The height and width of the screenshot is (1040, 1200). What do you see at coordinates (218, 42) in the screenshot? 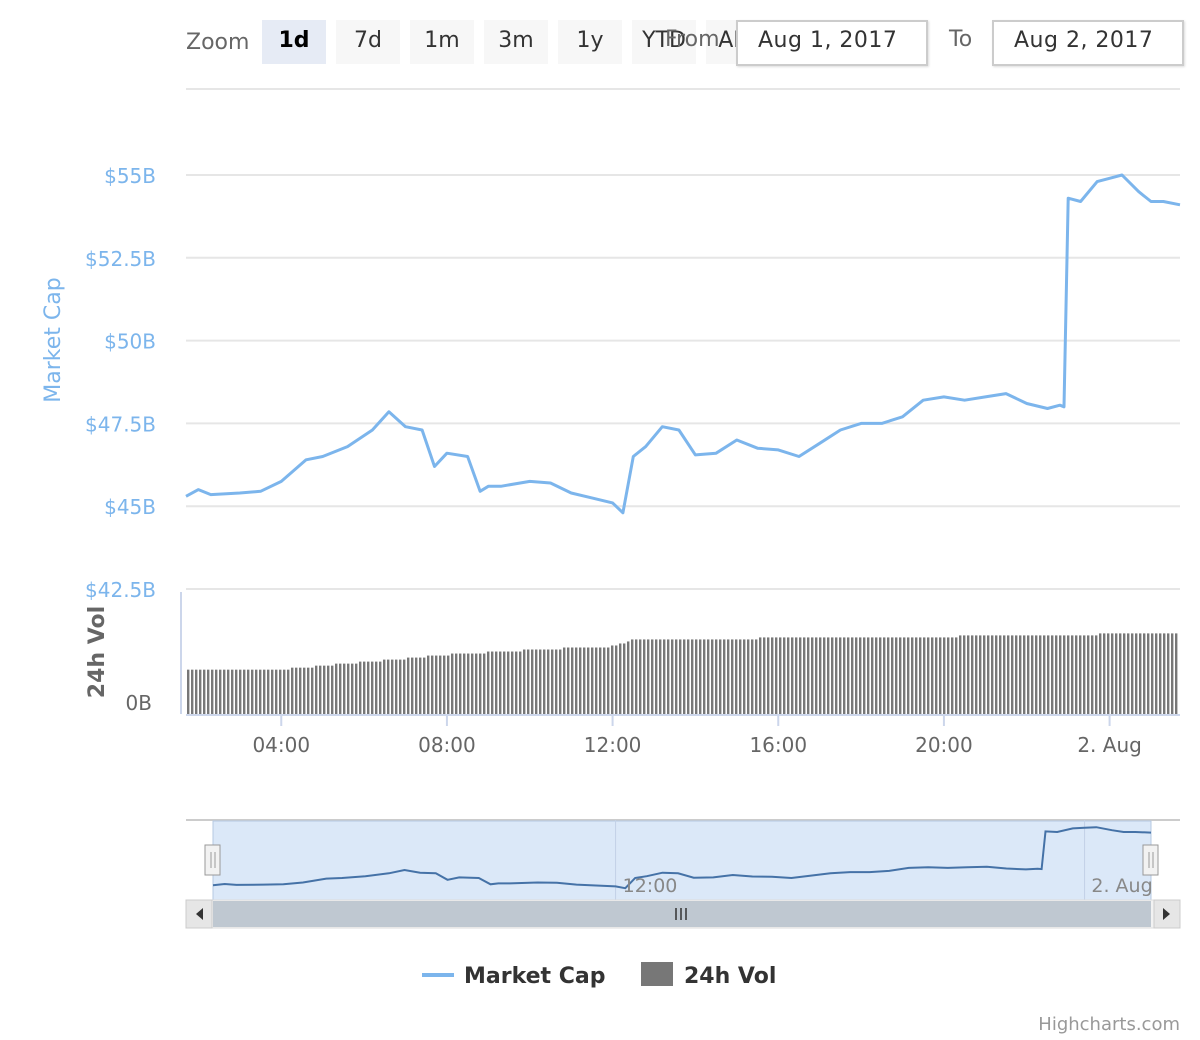
I see `zoom-label: Zoom` at bounding box center [218, 42].